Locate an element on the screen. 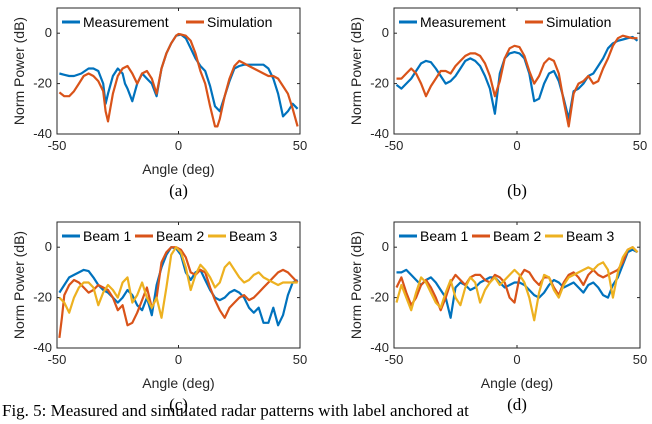 The height and width of the screenshot is (424, 652). subfigure-label: (c) is located at coordinates (178, 404).